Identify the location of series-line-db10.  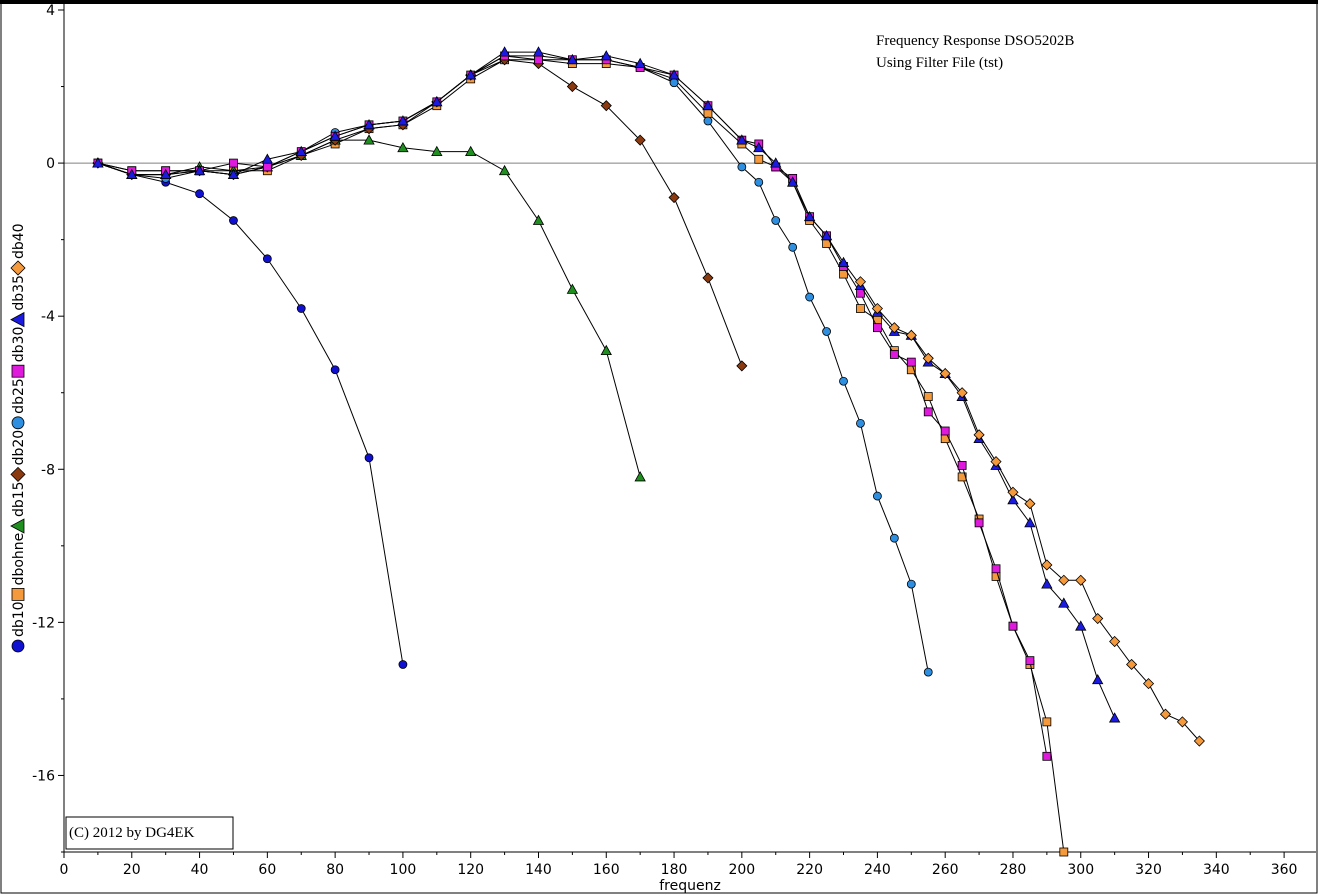
(250, 413).